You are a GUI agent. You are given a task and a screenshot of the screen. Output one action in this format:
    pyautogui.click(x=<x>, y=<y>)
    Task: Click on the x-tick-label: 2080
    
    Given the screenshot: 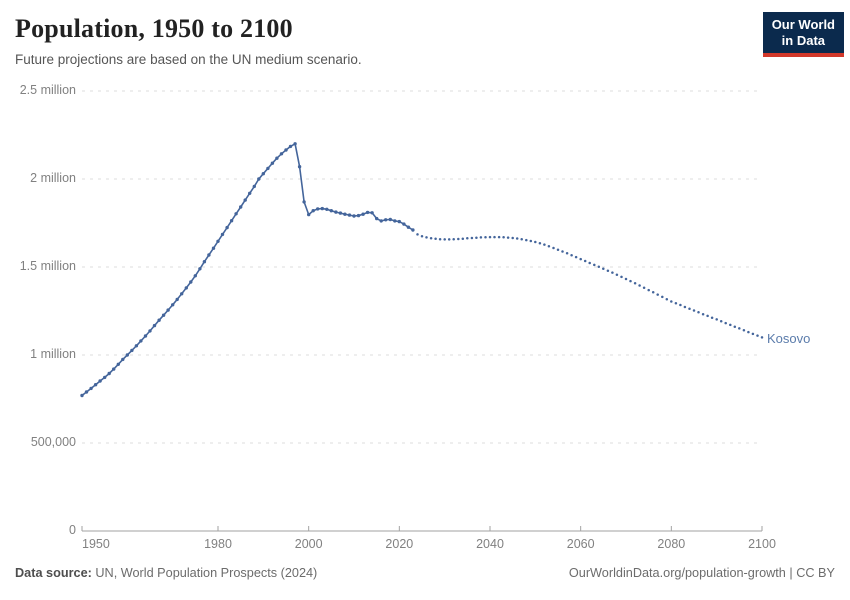 What is the action you would take?
    pyautogui.click(x=671, y=544)
    